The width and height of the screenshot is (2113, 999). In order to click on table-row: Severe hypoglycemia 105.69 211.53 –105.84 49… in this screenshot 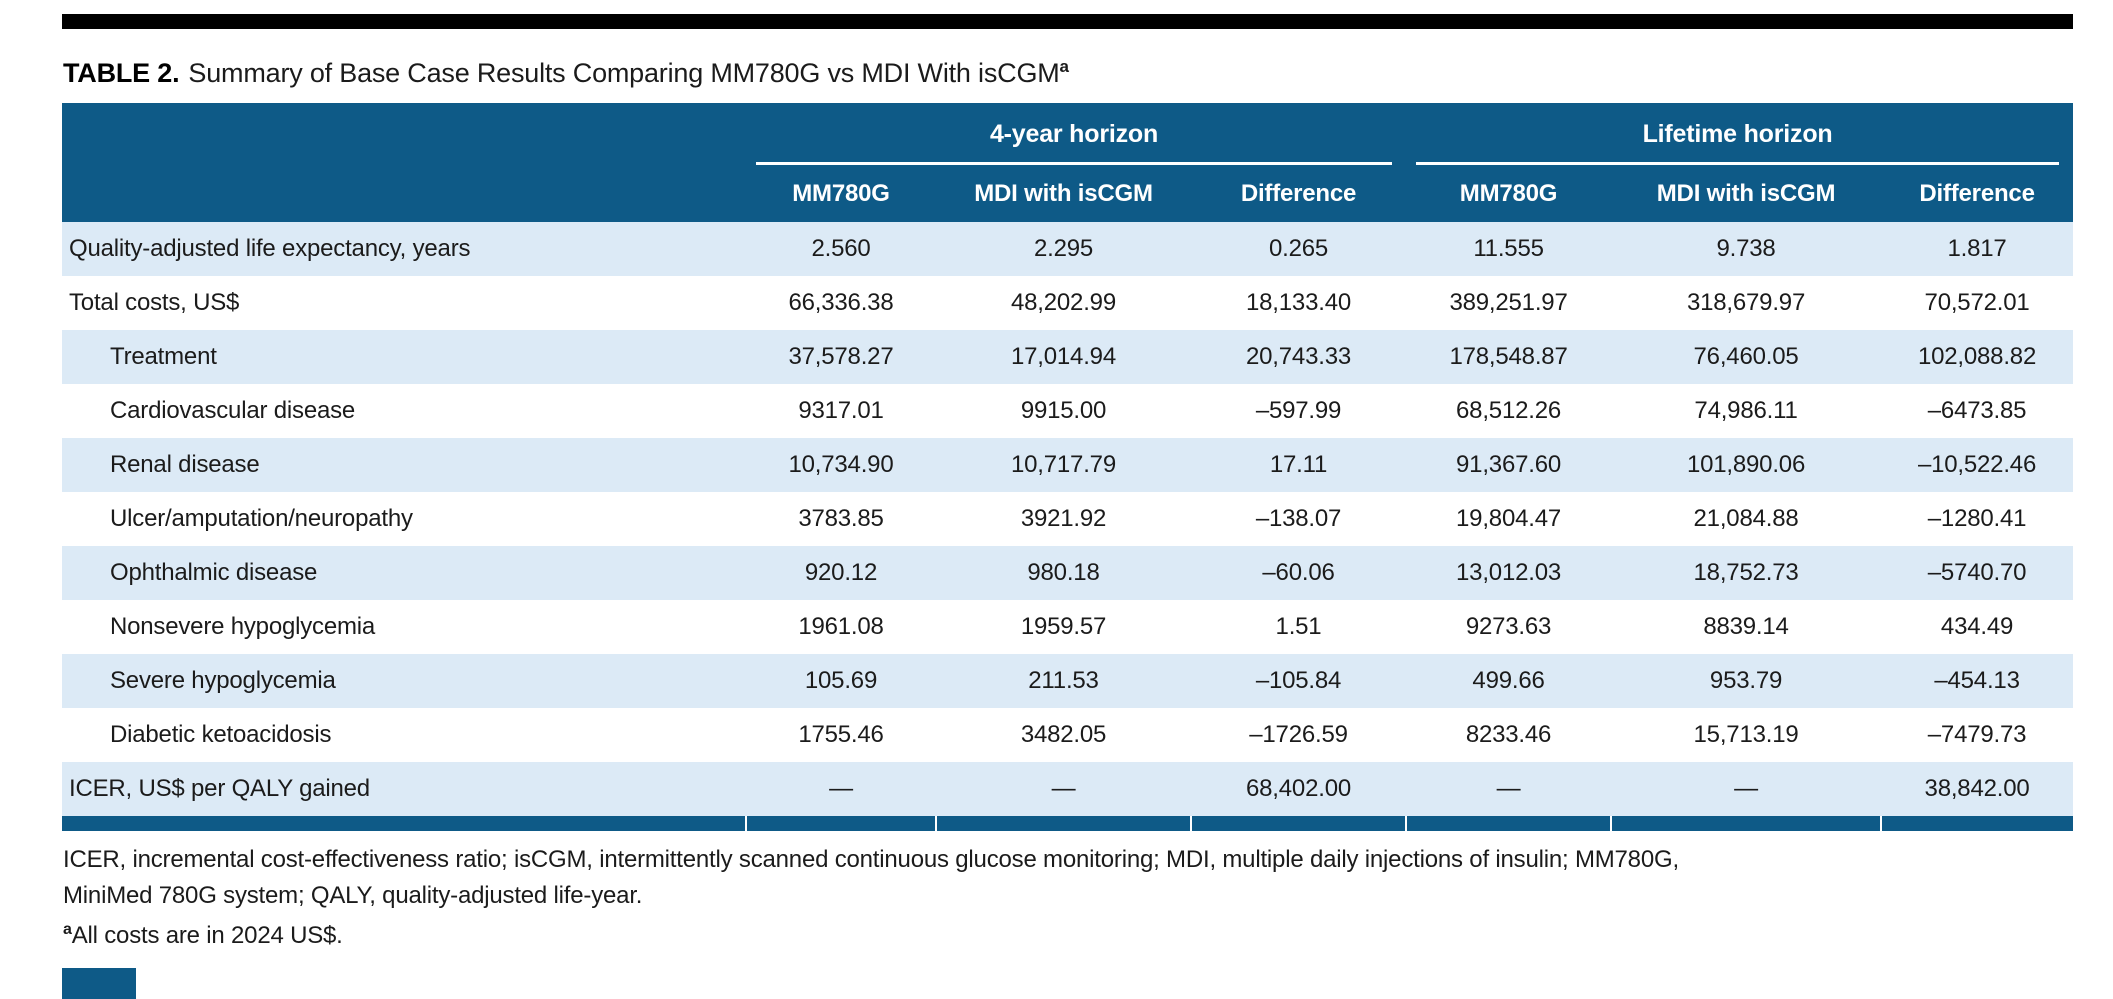, I will do `click(1068, 681)`.